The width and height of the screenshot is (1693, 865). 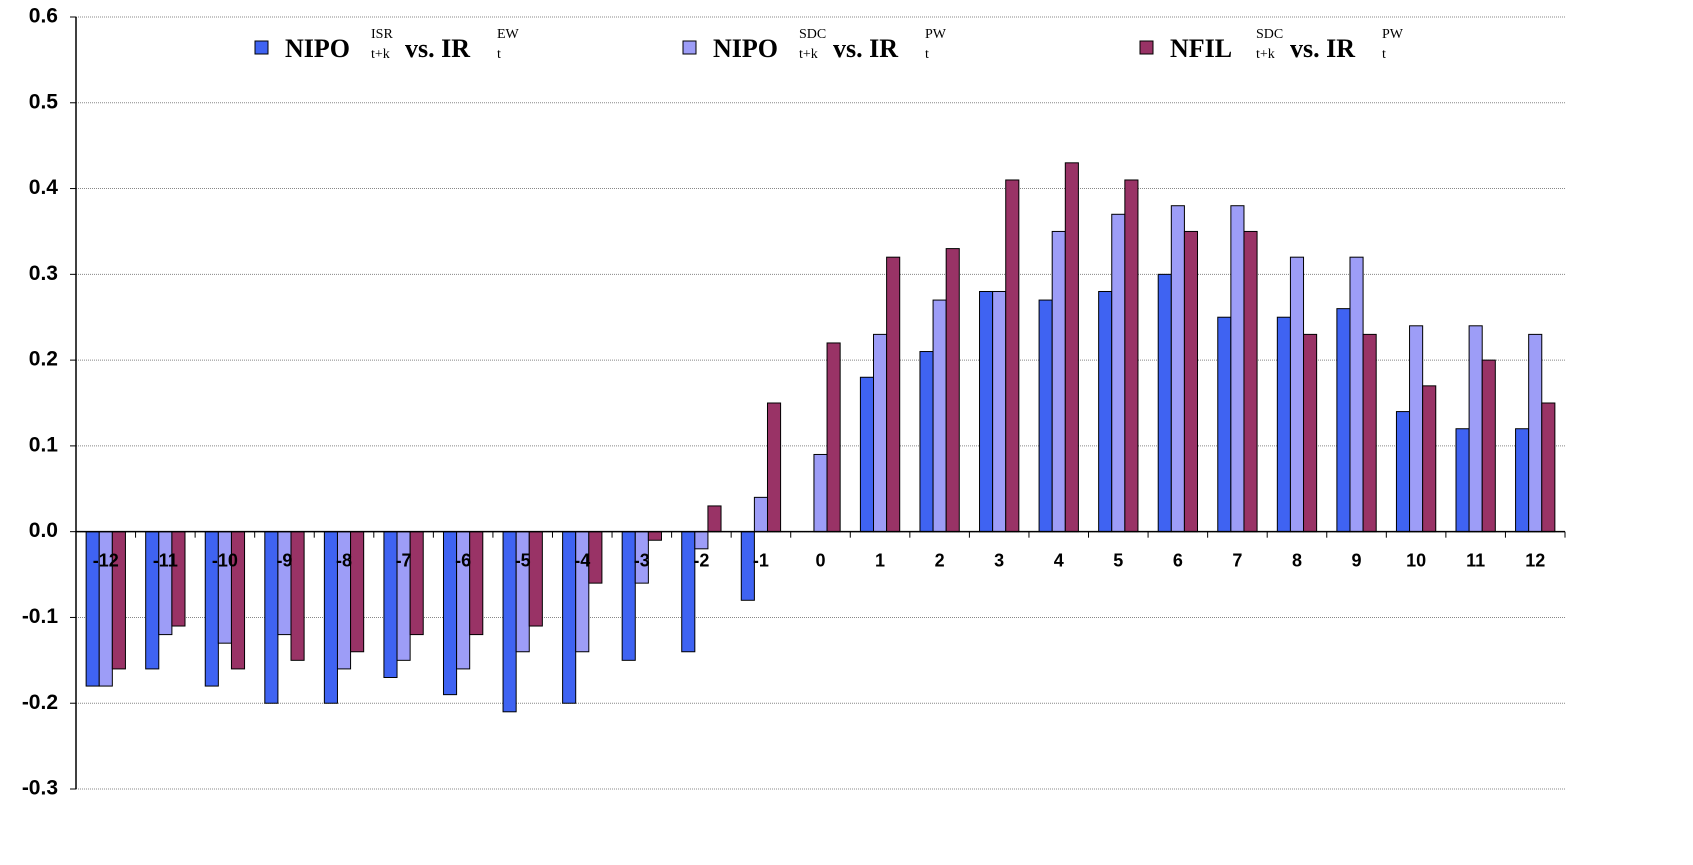 I want to click on x-tick-label: -11, so click(x=165, y=560).